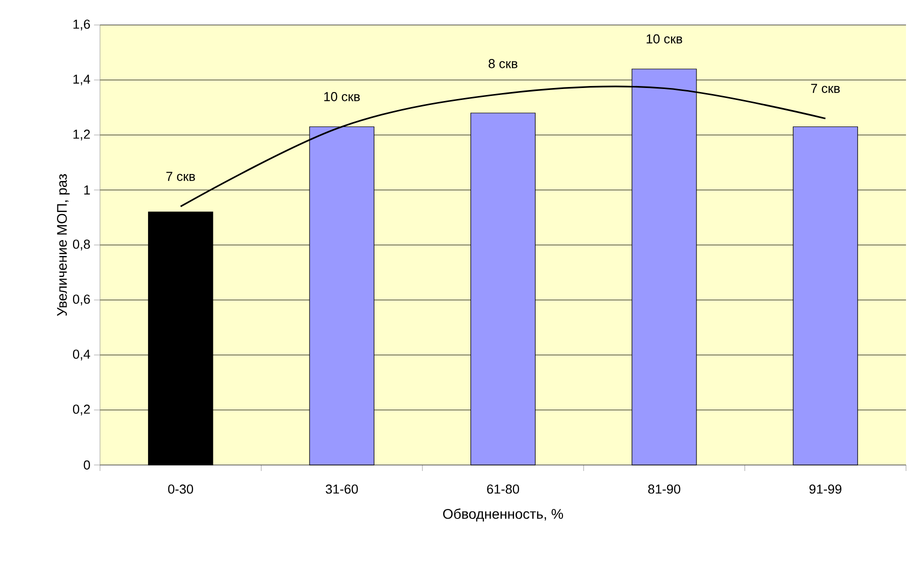  Describe the element at coordinates (87, 465) in the screenshot. I see `y-tick-label: 0` at that location.